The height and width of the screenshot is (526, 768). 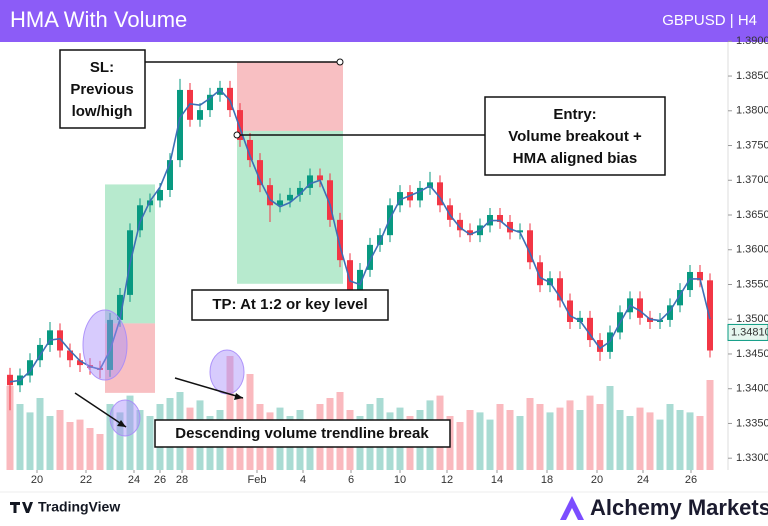 What do you see at coordinates (351, 480) in the screenshot?
I see `x-tick-label: 6` at bounding box center [351, 480].